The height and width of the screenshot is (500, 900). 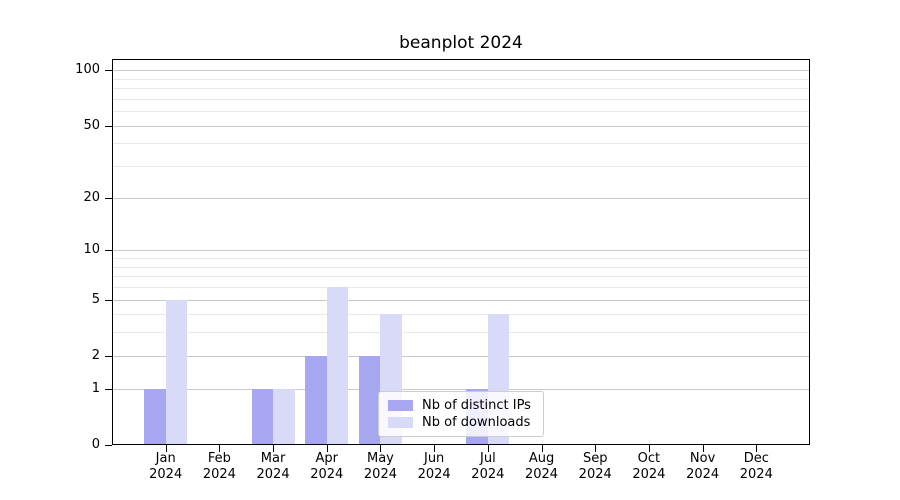 What do you see at coordinates (541, 466) in the screenshot?
I see `x-axis-tick-label: Aug 2024` at bounding box center [541, 466].